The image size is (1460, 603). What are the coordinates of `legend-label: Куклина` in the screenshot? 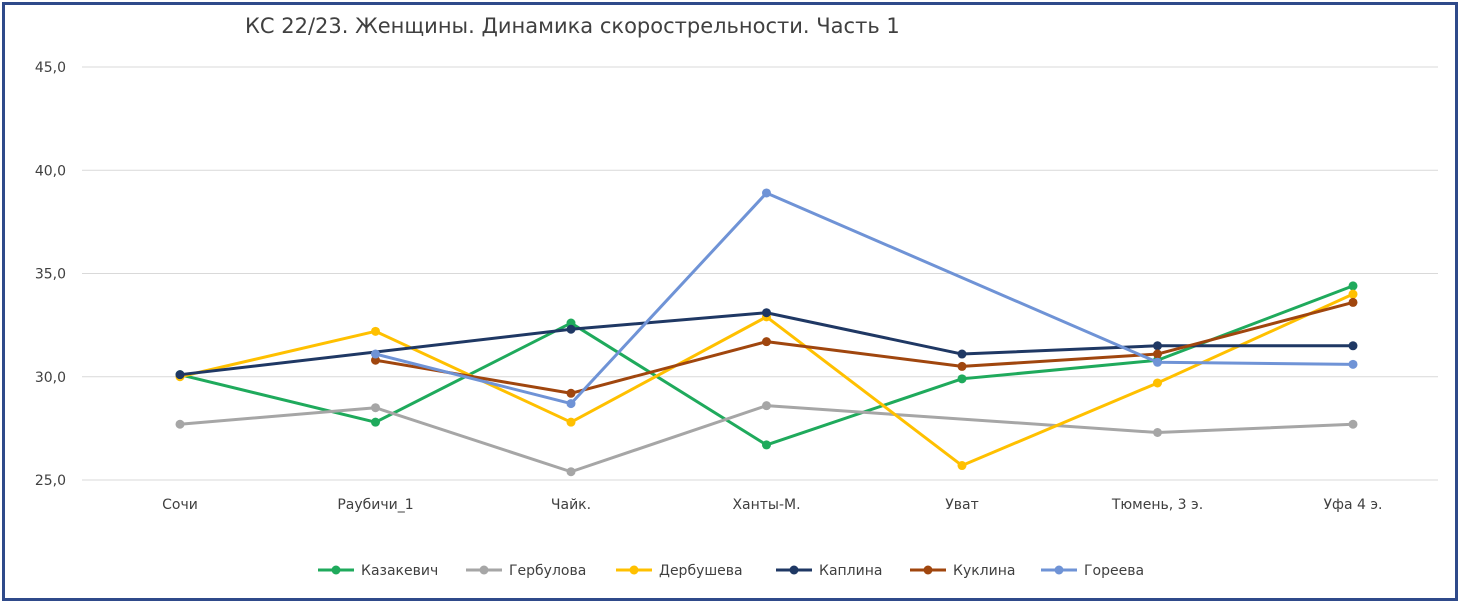 It's located at (984, 571).